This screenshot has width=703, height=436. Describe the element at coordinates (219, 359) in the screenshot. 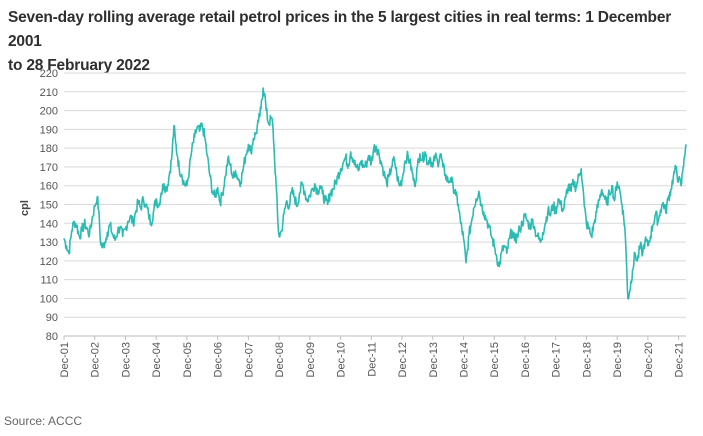

I see `x-tick-label: Dec-06` at that location.